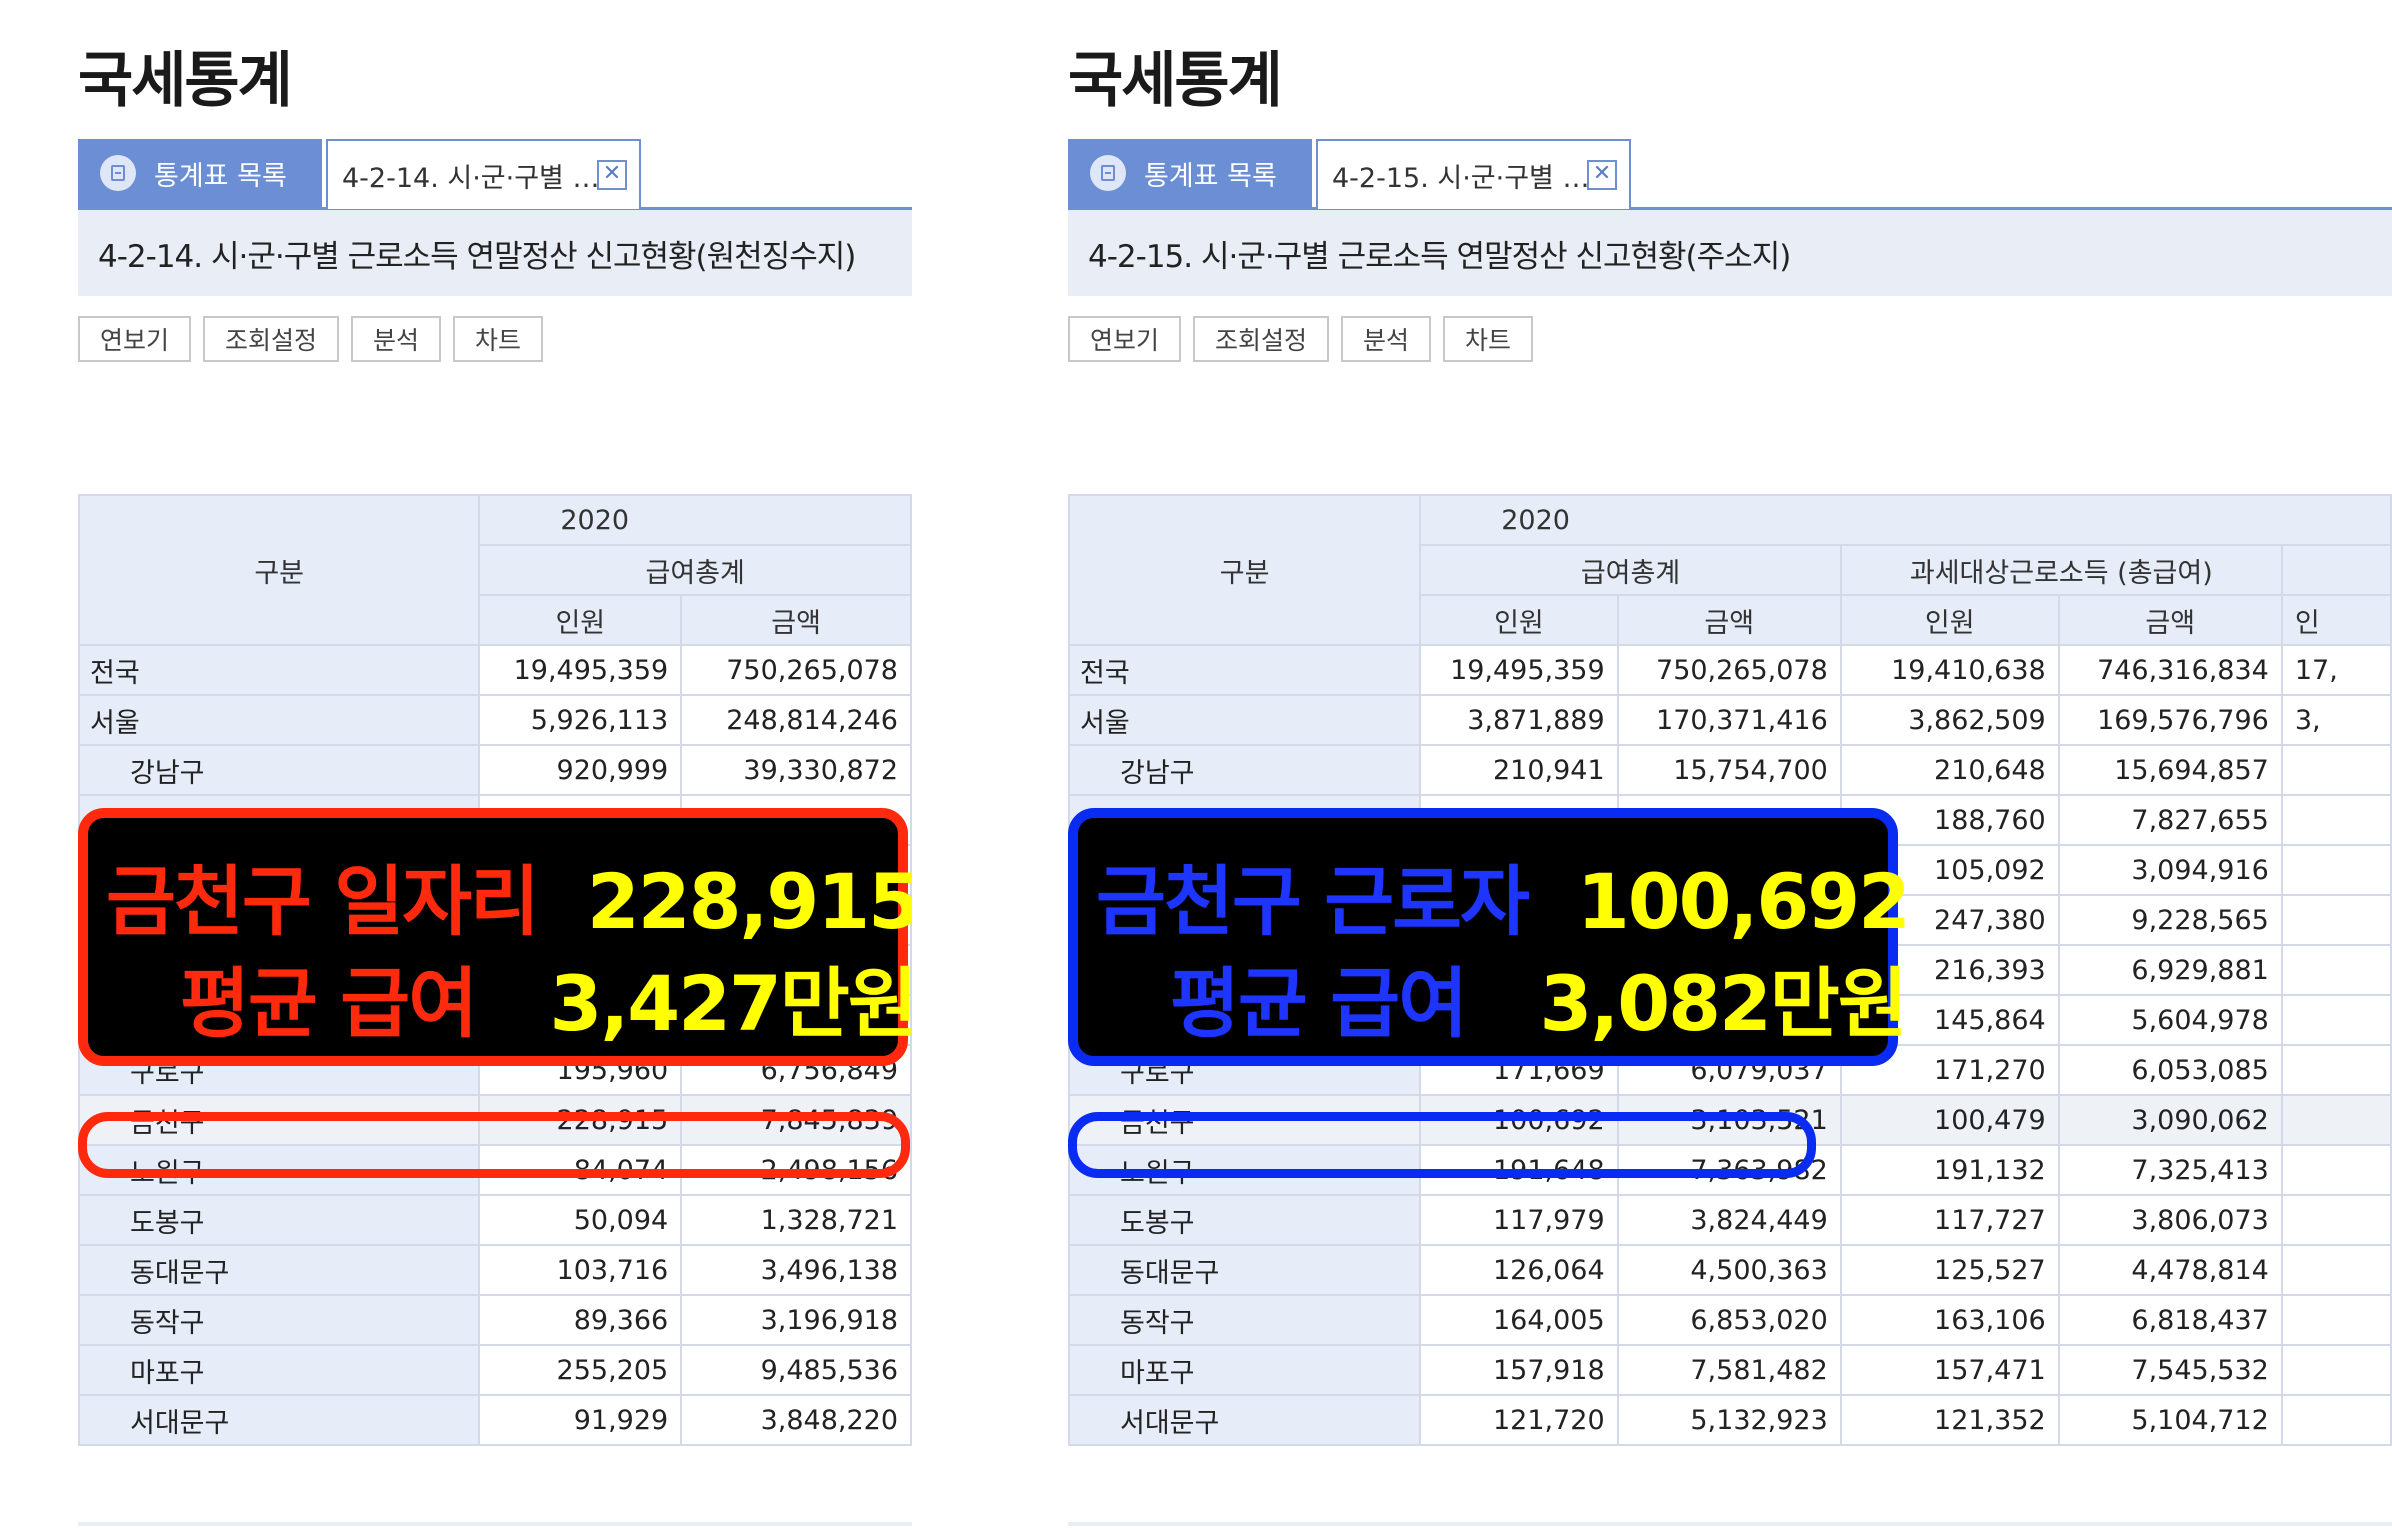 This screenshot has width=2392, height=1532. Describe the element at coordinates (1730, 253) in the screenshot. I see `table-heading: 4-2-15. 시·군·구별 근로소득 연말정산 신고현황(주소지)` at that location.